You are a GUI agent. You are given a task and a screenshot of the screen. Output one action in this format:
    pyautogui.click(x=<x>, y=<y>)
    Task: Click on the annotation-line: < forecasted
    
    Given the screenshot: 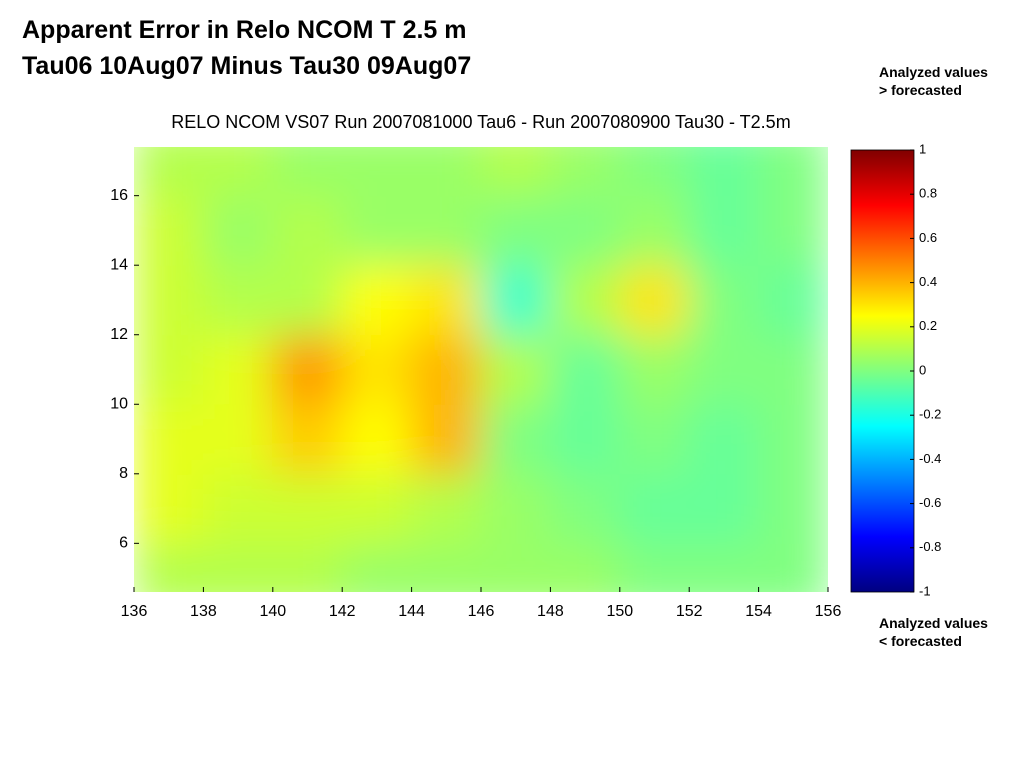 What is the action you would take?
    pyautogui.click(x=920, y=641)
    